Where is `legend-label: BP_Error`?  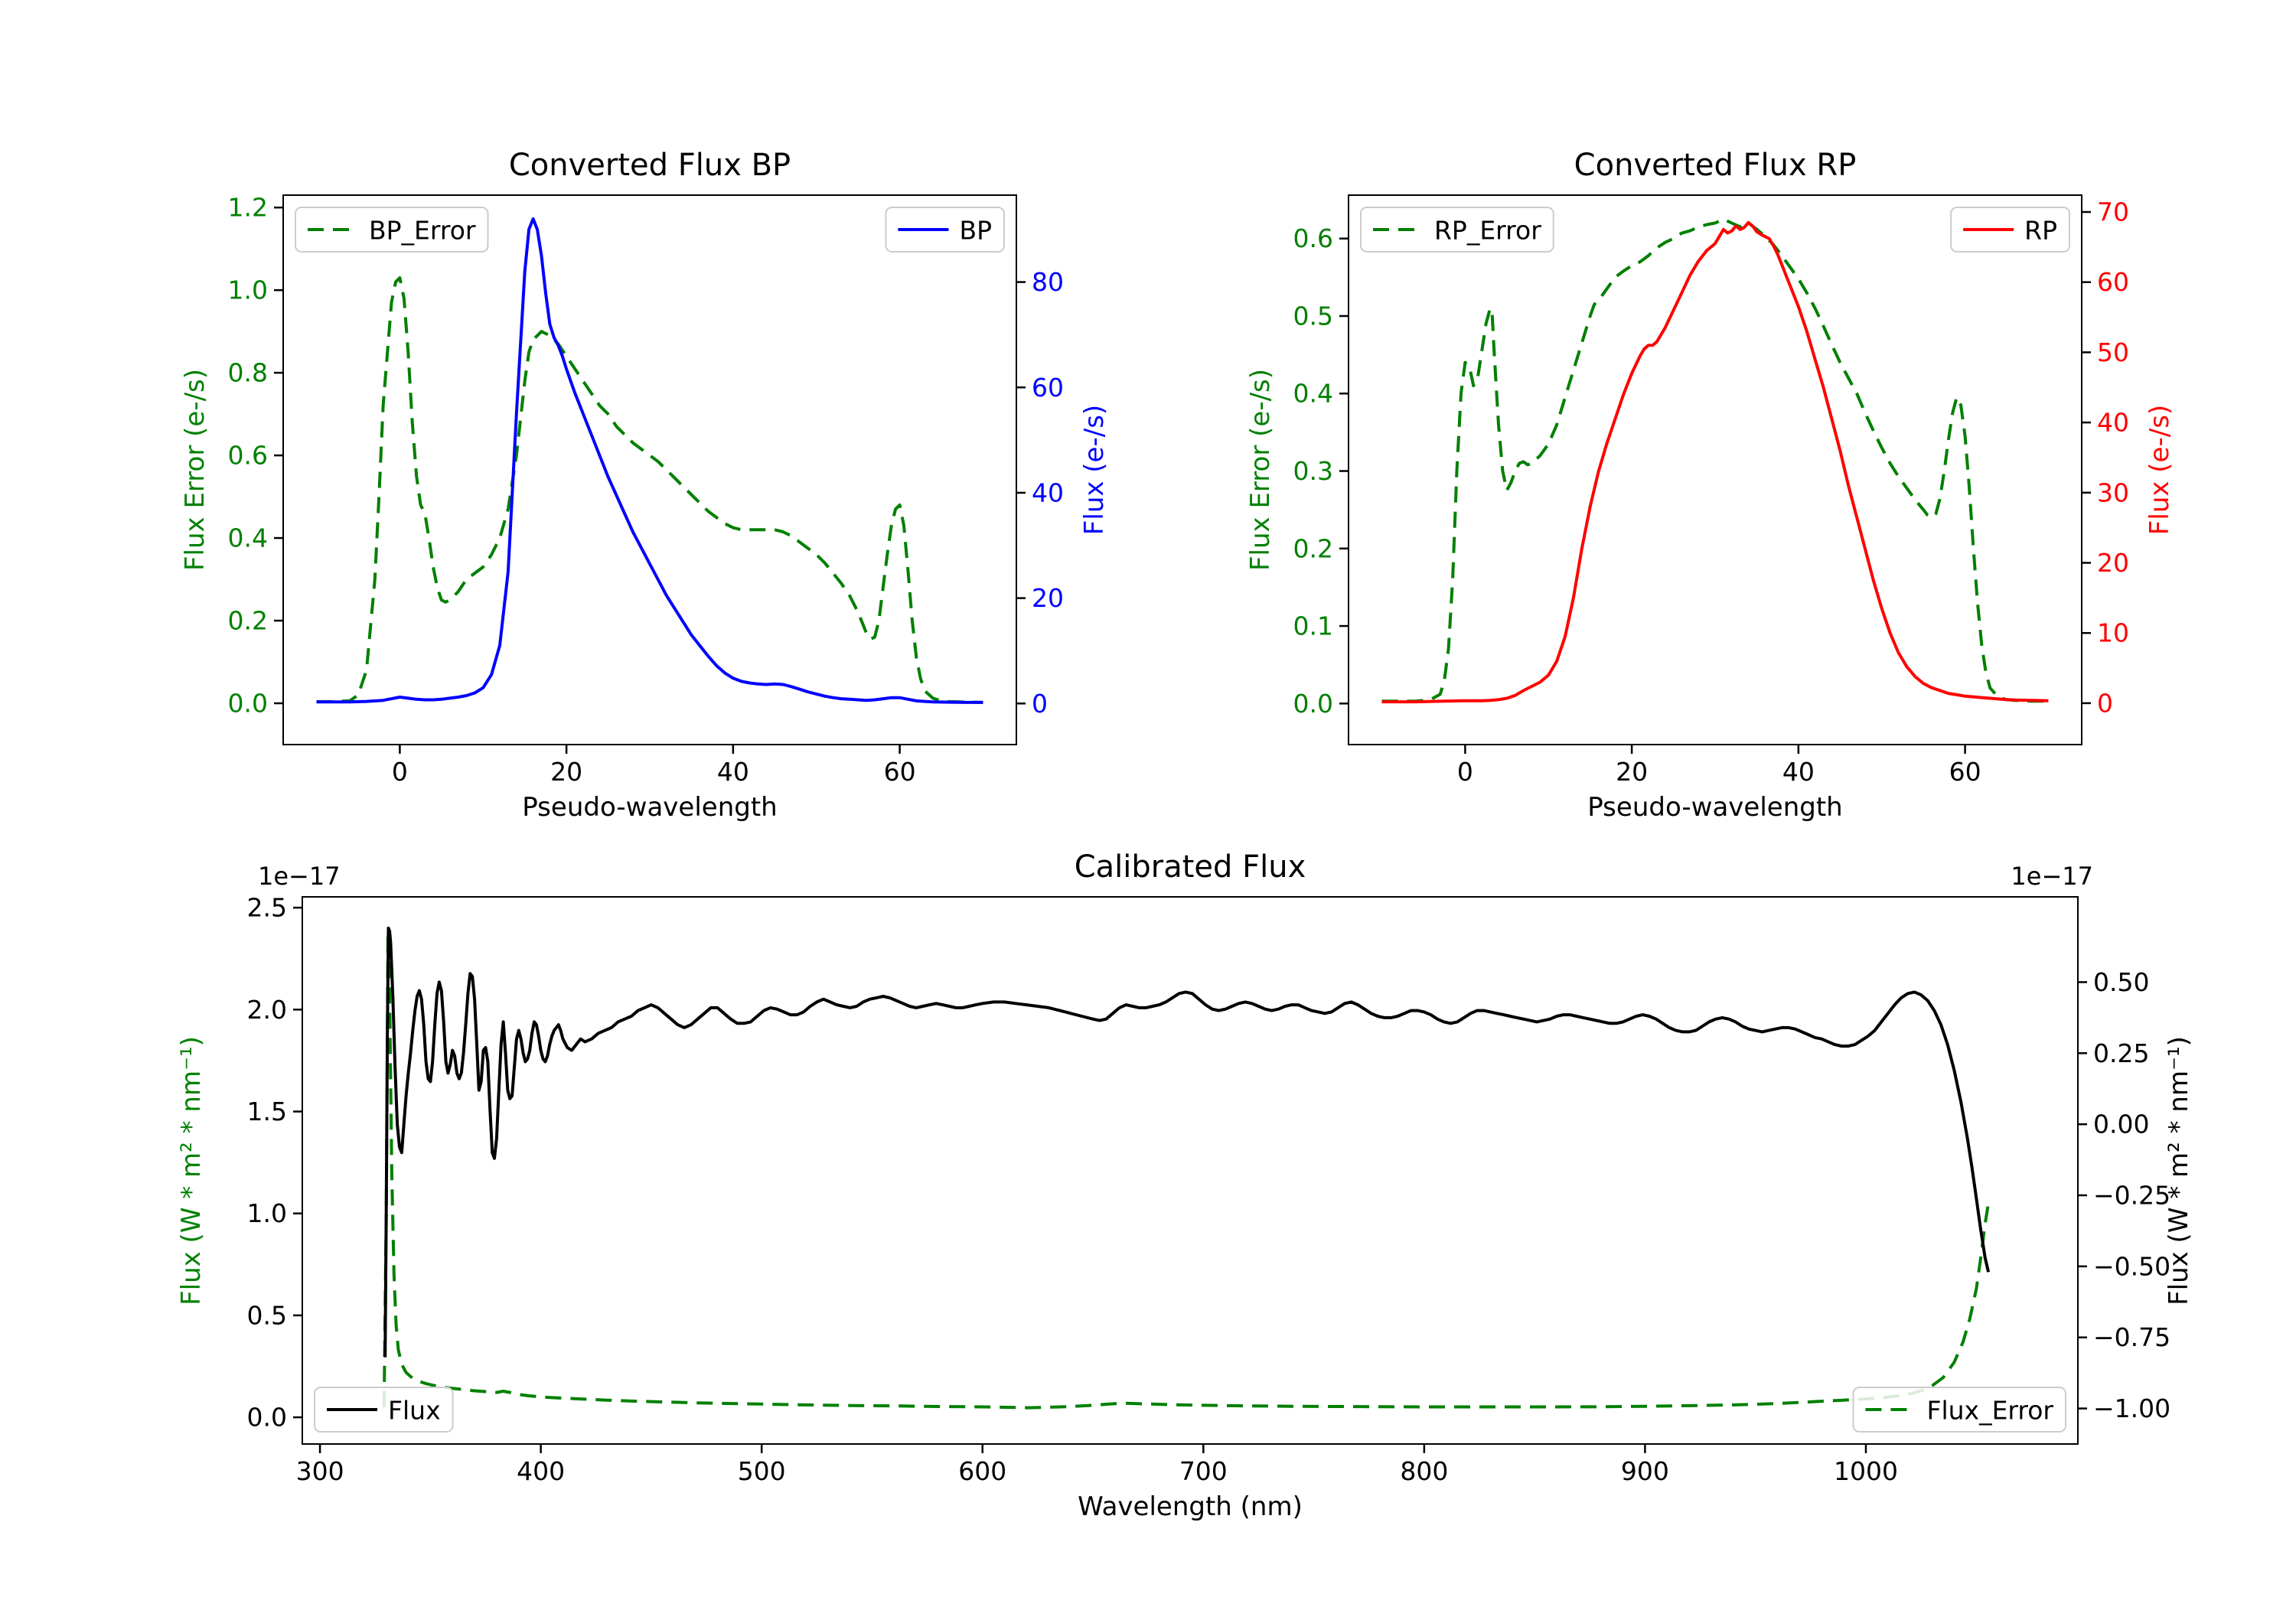 legend-label: BP_Error is located at coordinates (422, 231).